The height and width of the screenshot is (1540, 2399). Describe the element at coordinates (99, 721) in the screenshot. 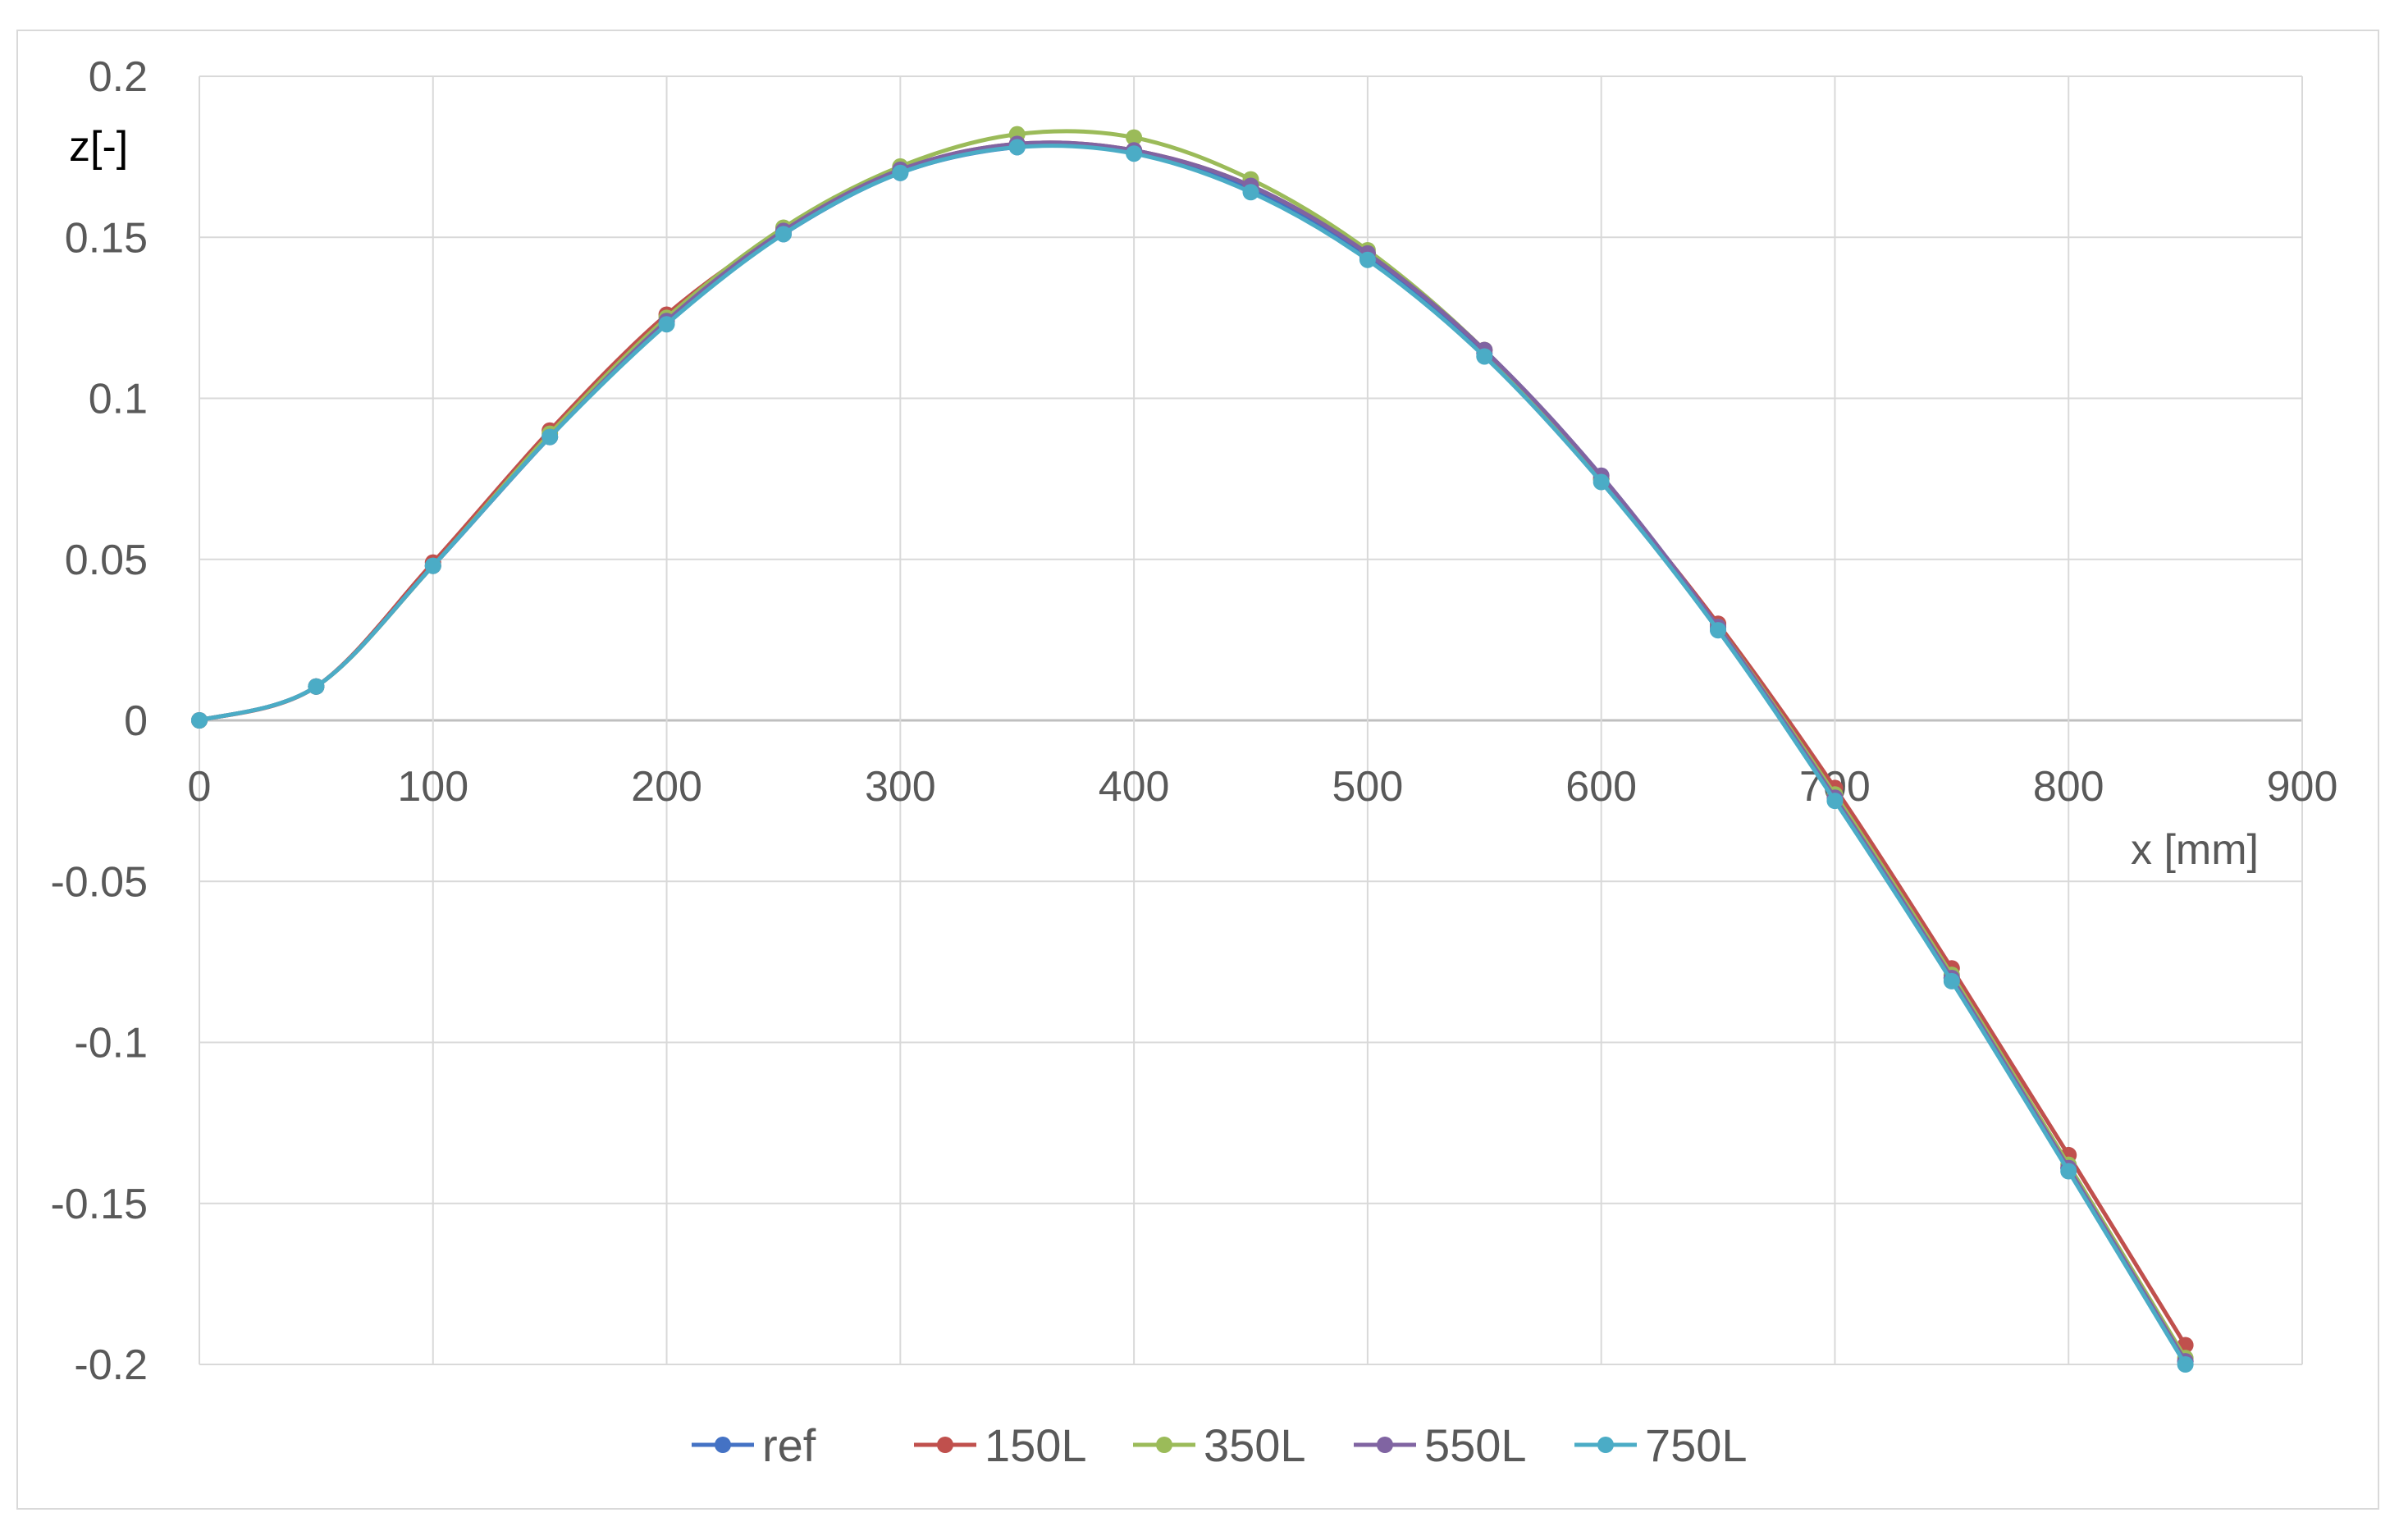

I see `y-axis-ticks: 0.2 0.15 0.1 0.05 0 -0.05 -0.1 -0.15 -0.2` at that location.